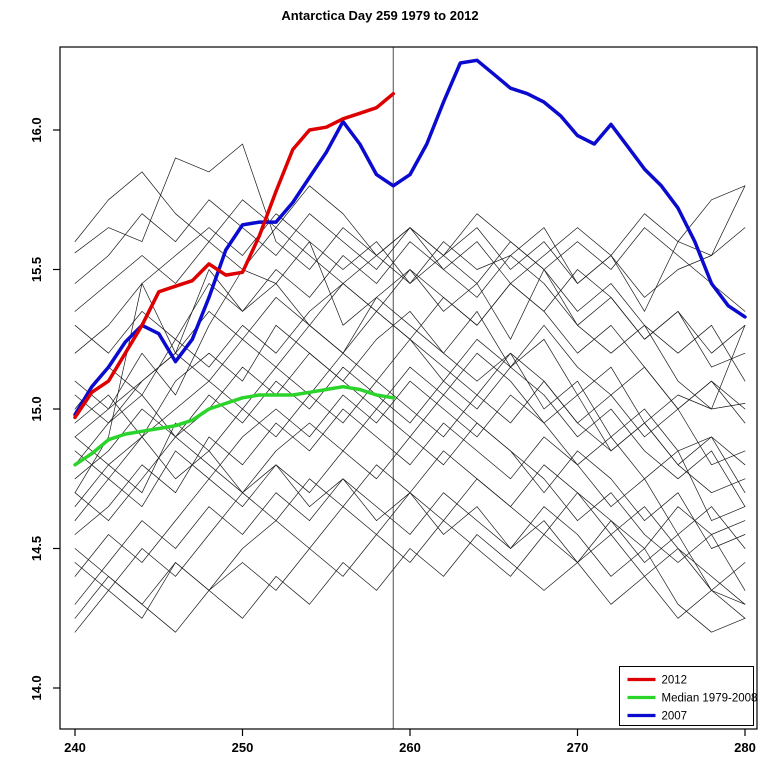 The width and height of the screenshot is (760, 762). What do you see at coordinates (745, 747) in the screenshot?
I see `x-axis-tick-label: 280` at bounding box center [745, 747].